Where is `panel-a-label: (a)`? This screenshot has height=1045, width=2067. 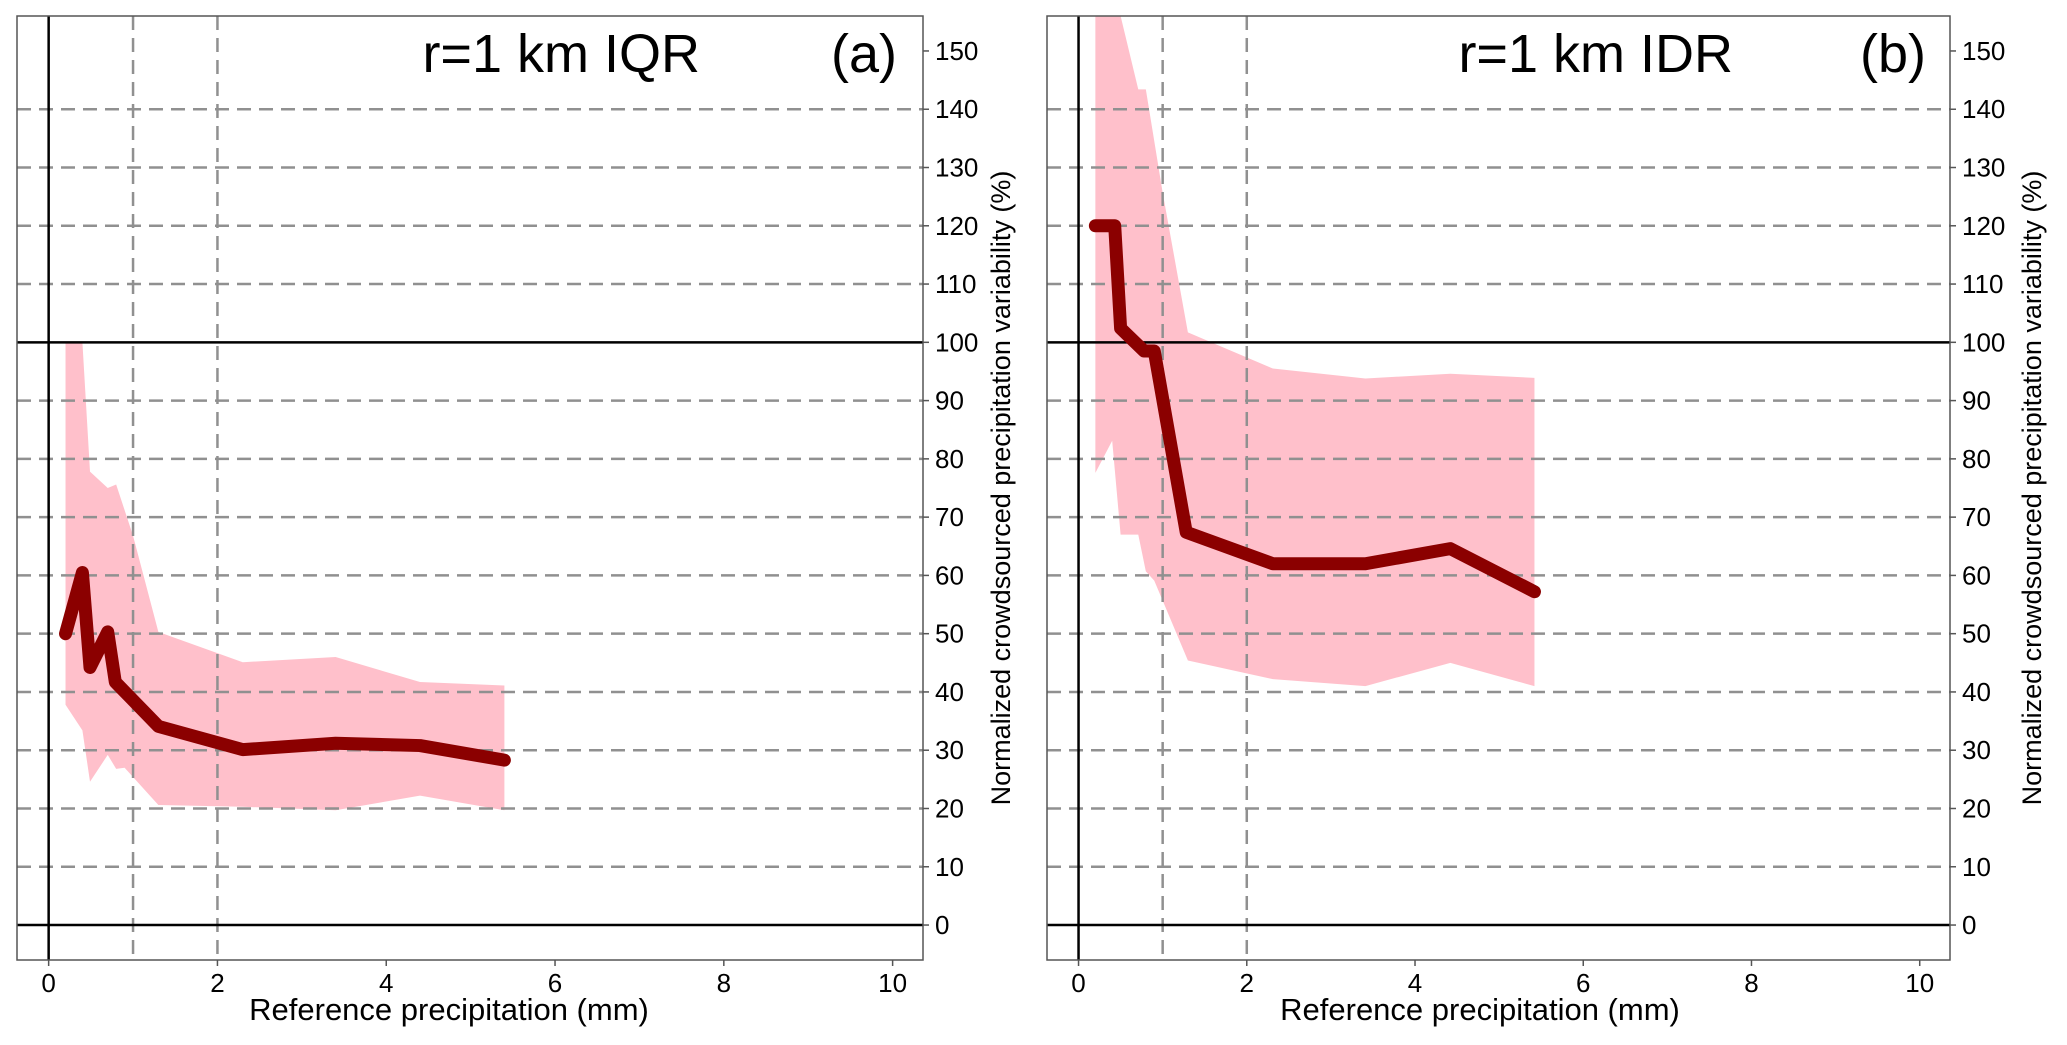 panel-a-label: (a) is located at coordinates (864, 54).